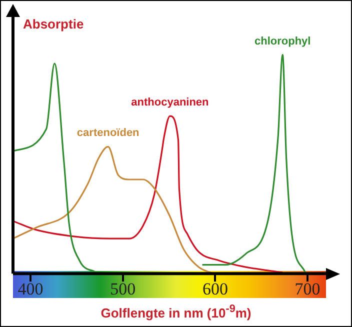  What do you see at coordinates (176, 311) in the screenshot?
I see `x-axis-title: Golflengte in nm (10$^{-9}$m)` at bounding box center [176, 311].